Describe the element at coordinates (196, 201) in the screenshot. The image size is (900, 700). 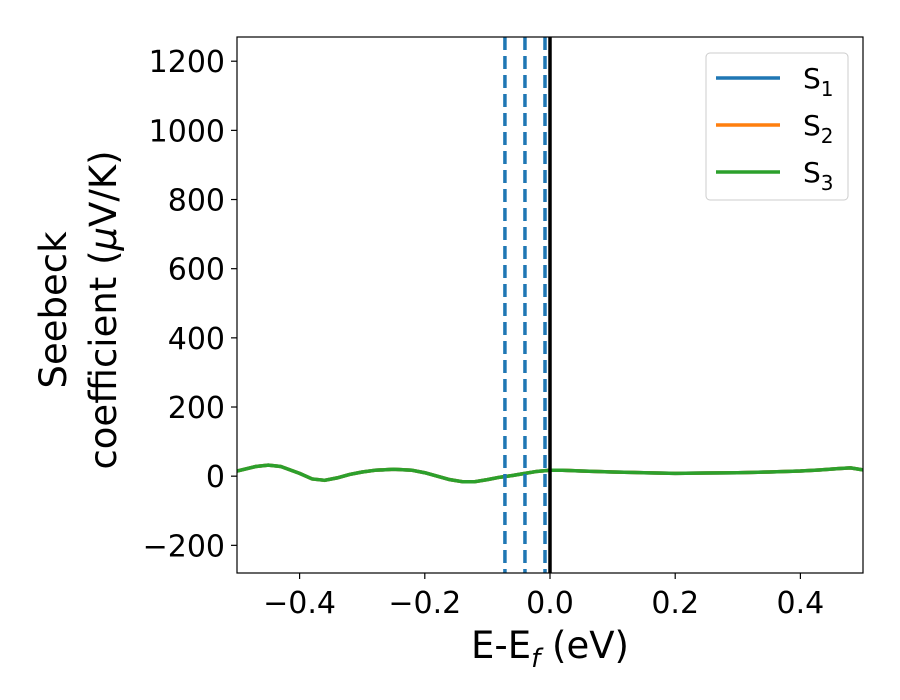
I see `y-tick-label: 800` at that location.